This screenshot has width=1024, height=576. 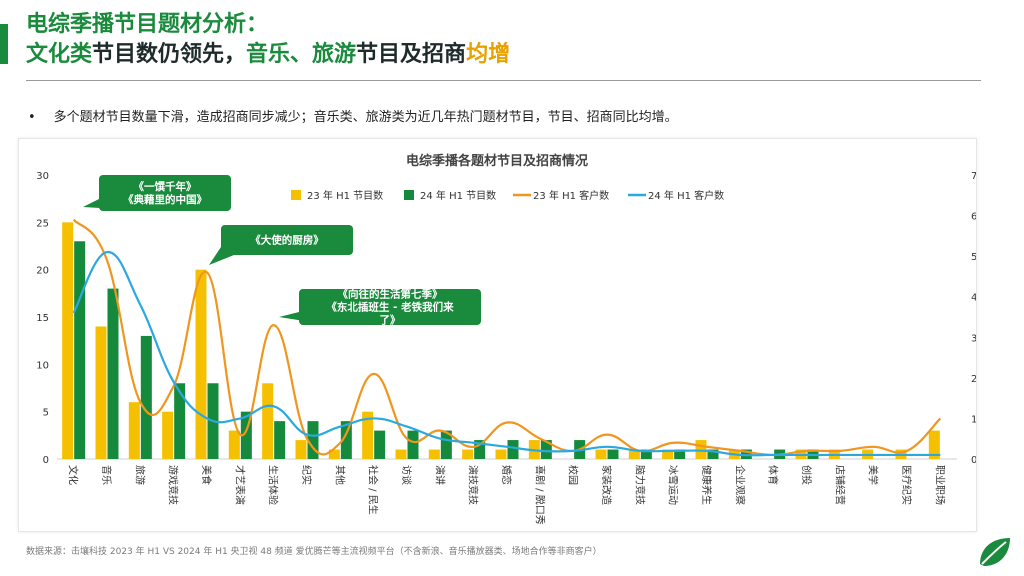 What do you see at coordinates (46, 460) in the screenshot?
I see `y-left-tick-label: 0` at bounding box center [46, 460].